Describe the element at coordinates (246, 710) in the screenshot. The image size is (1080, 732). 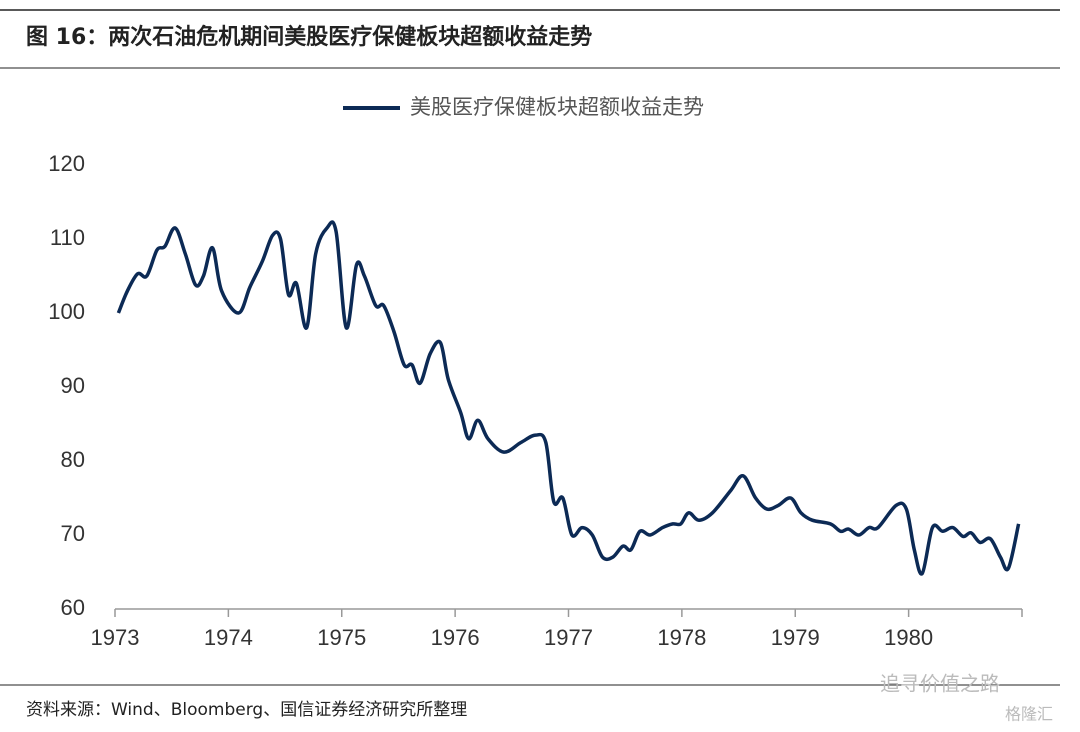
I see `source: 资料来源：Wind、Bloomberg、国信证券经济研究所整理` at that location.